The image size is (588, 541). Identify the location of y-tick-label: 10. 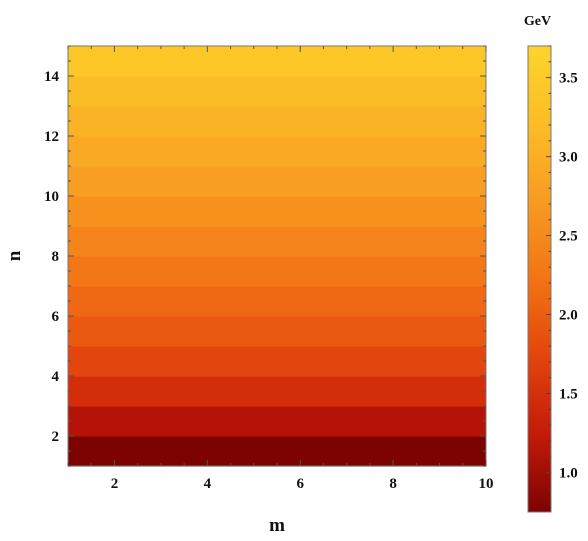
(51, 197).